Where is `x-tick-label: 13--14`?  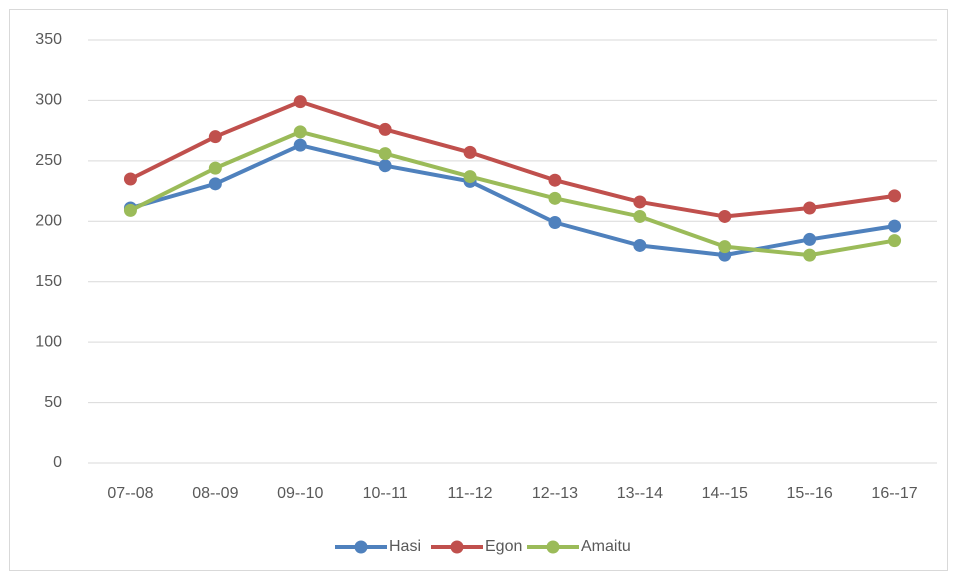 x-tick-label: 13--14 is located at coordinates (640, 493).